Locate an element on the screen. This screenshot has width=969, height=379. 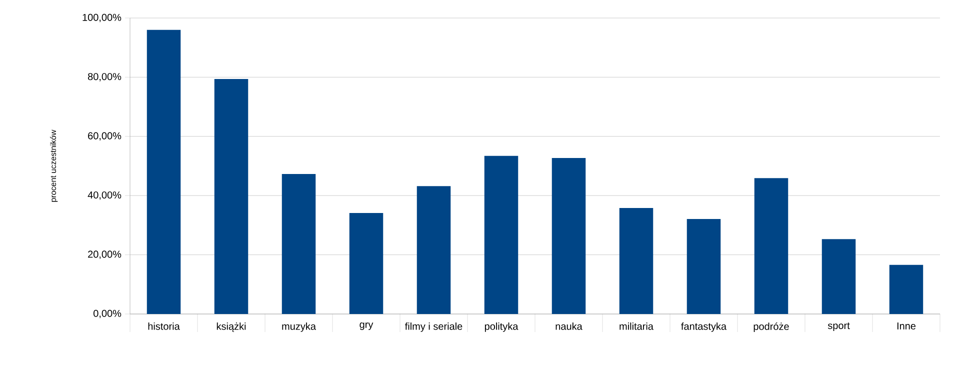
y-tick-label: 60,00% is located at coordinates (105, 136).